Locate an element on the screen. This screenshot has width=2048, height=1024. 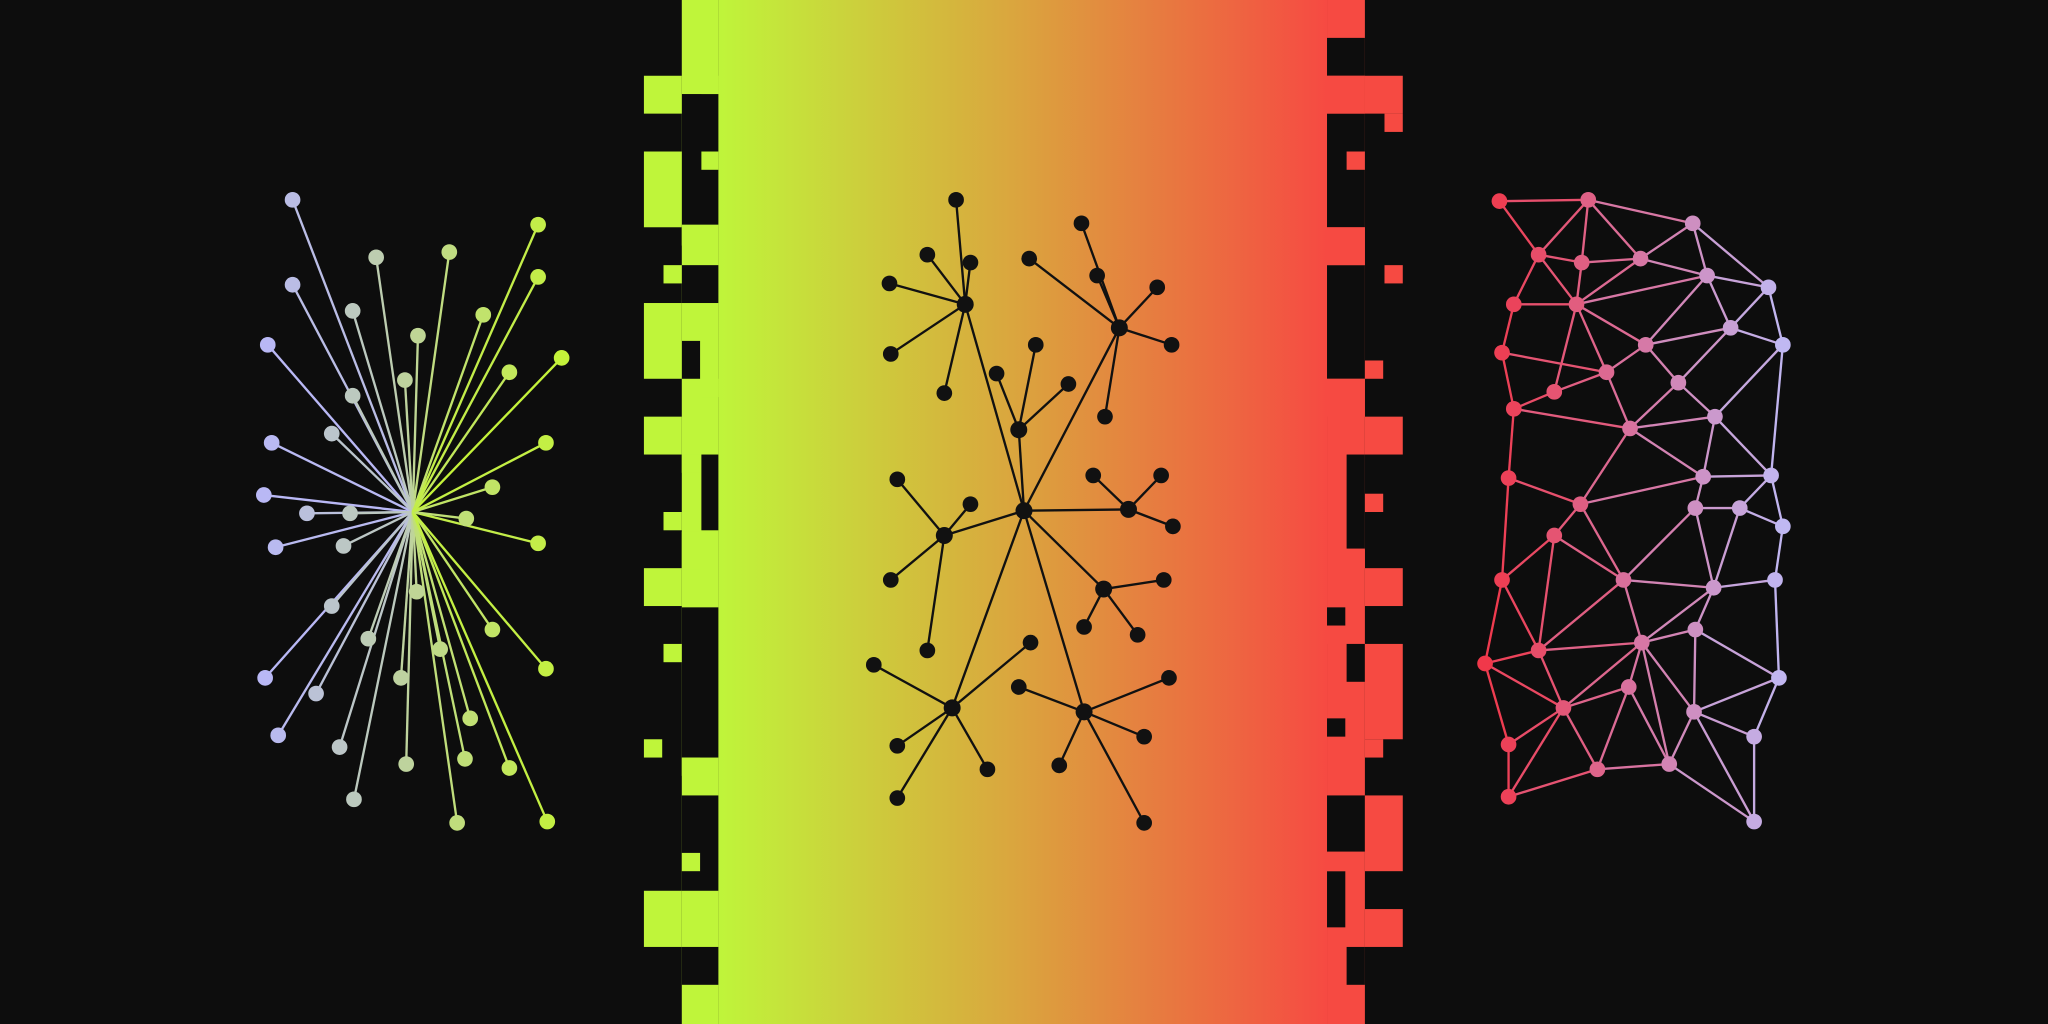
starburst-network is located at coordinates (413, 511).